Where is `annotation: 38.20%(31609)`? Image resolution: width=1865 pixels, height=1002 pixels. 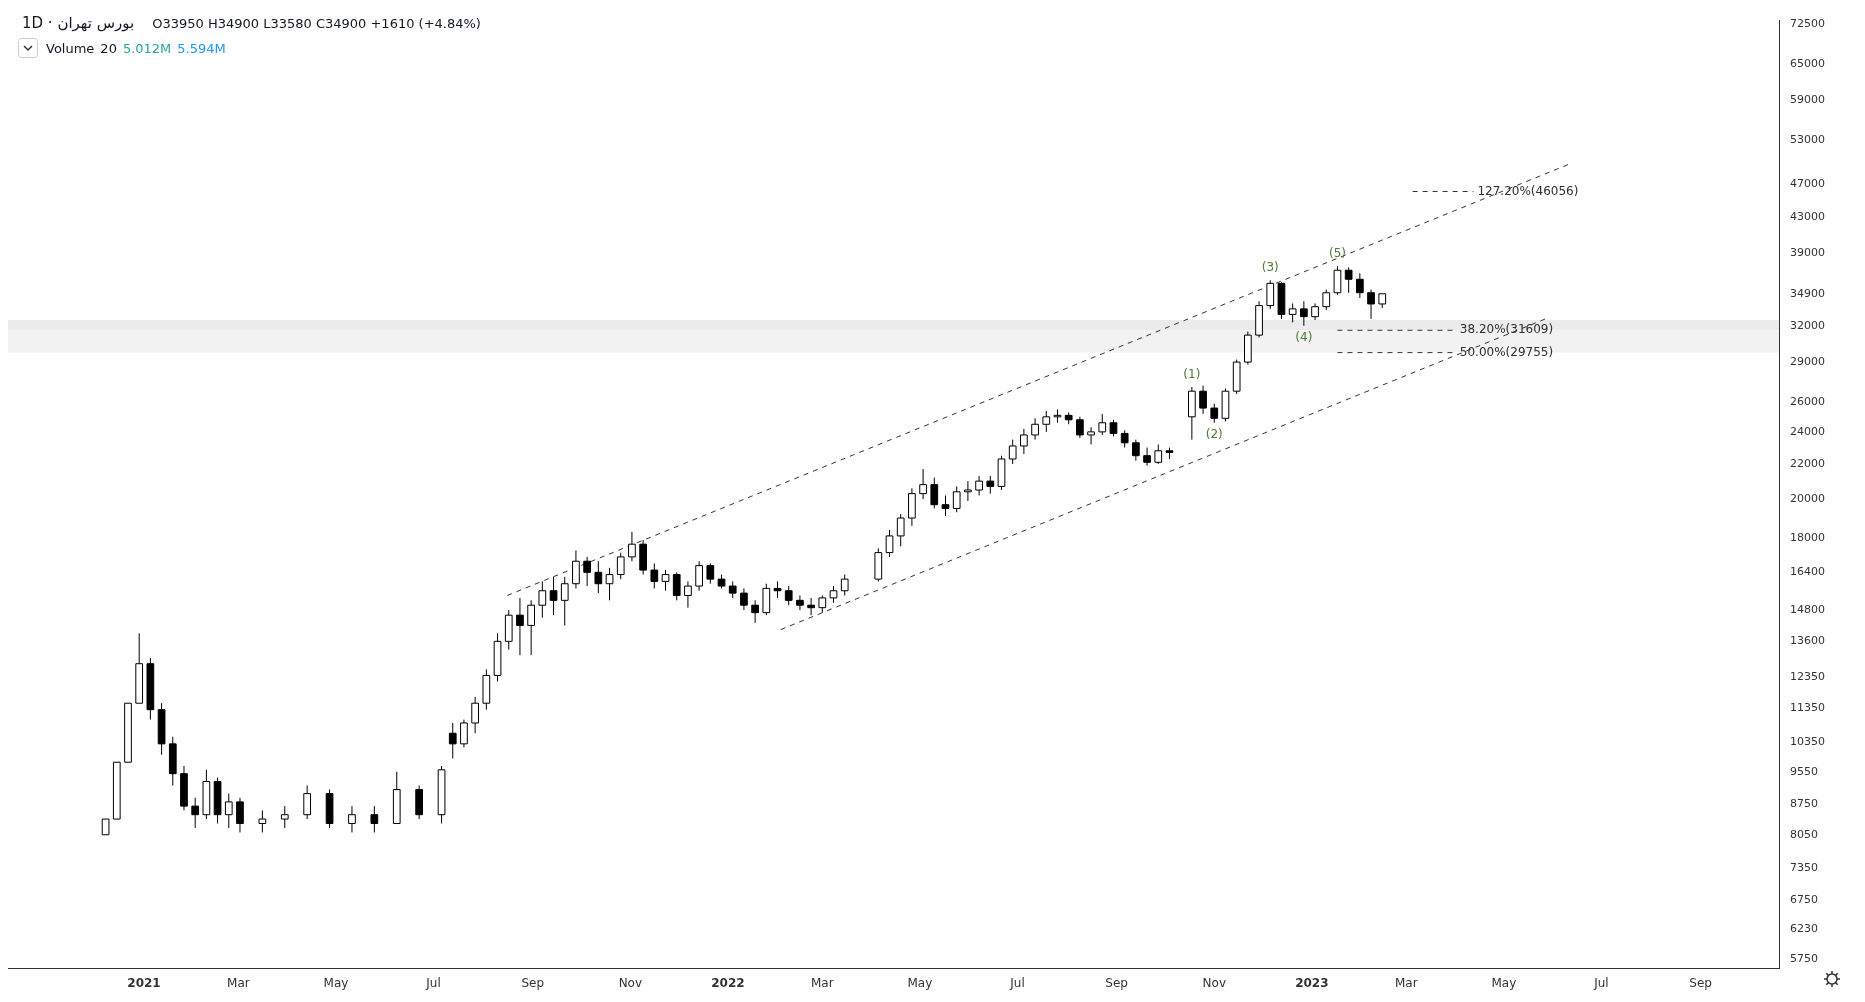
annotation: 38.20%(31609) is located at coordinates (1506, 329).